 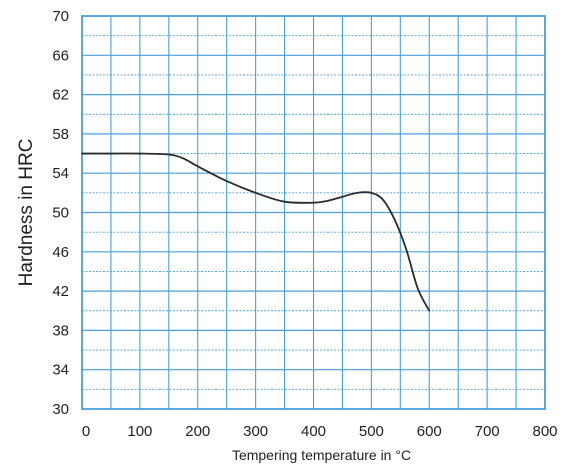 I want to click on x-axis-ticks: 0 100 200 300 400 500 600 700 800, so click(x=320, y=431).